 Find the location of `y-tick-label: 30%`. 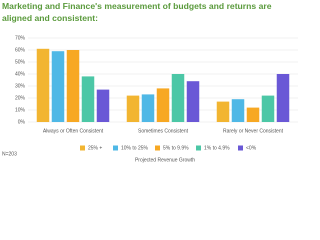

y-tick-label: 30% is located at coordinates (20, 86).